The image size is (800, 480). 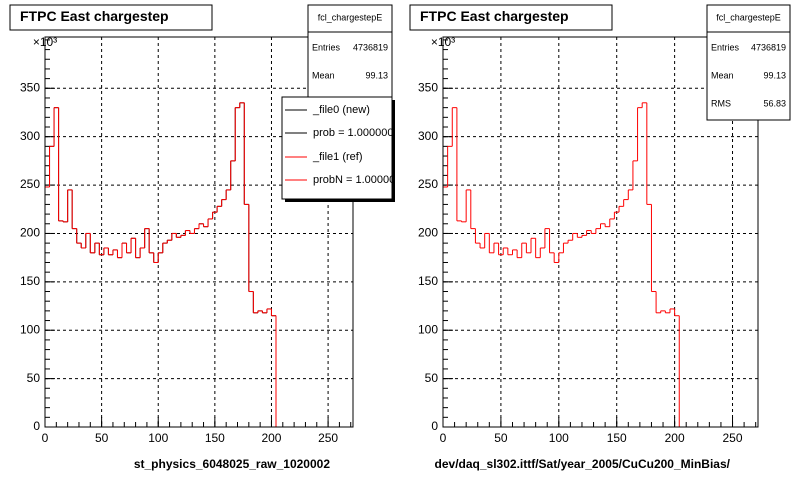 I want to click on x-axis-title: st_physics_6048025_raw_1020002, so click(x=232, y=464).